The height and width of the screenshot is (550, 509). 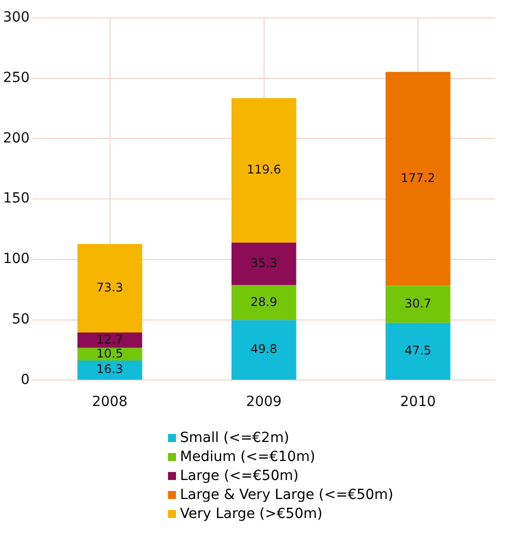 What do you see at coordinates (110, 353) in the screenshot?
I see `data-label: 10.5` at bounding box center [110, 353].